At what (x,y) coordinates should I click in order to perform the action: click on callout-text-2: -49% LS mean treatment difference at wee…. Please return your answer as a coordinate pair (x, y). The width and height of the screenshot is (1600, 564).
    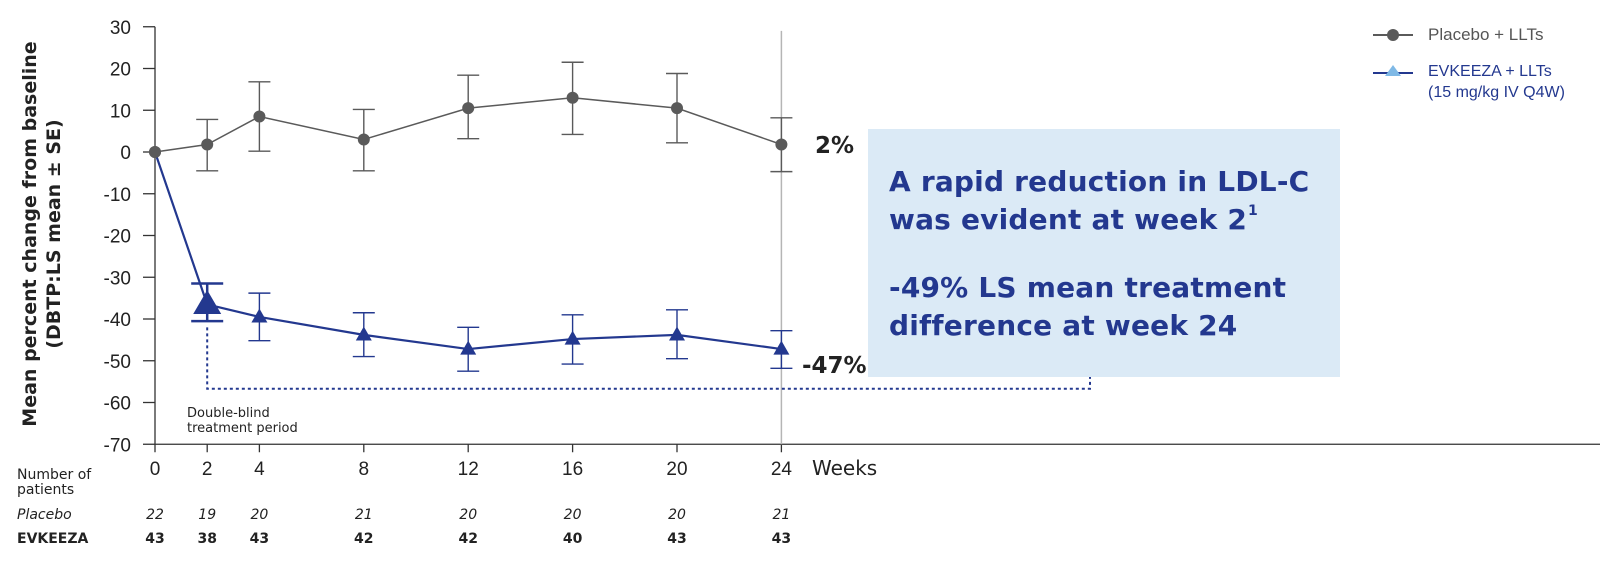
    Looking at the image, I should click on (1114, 307).